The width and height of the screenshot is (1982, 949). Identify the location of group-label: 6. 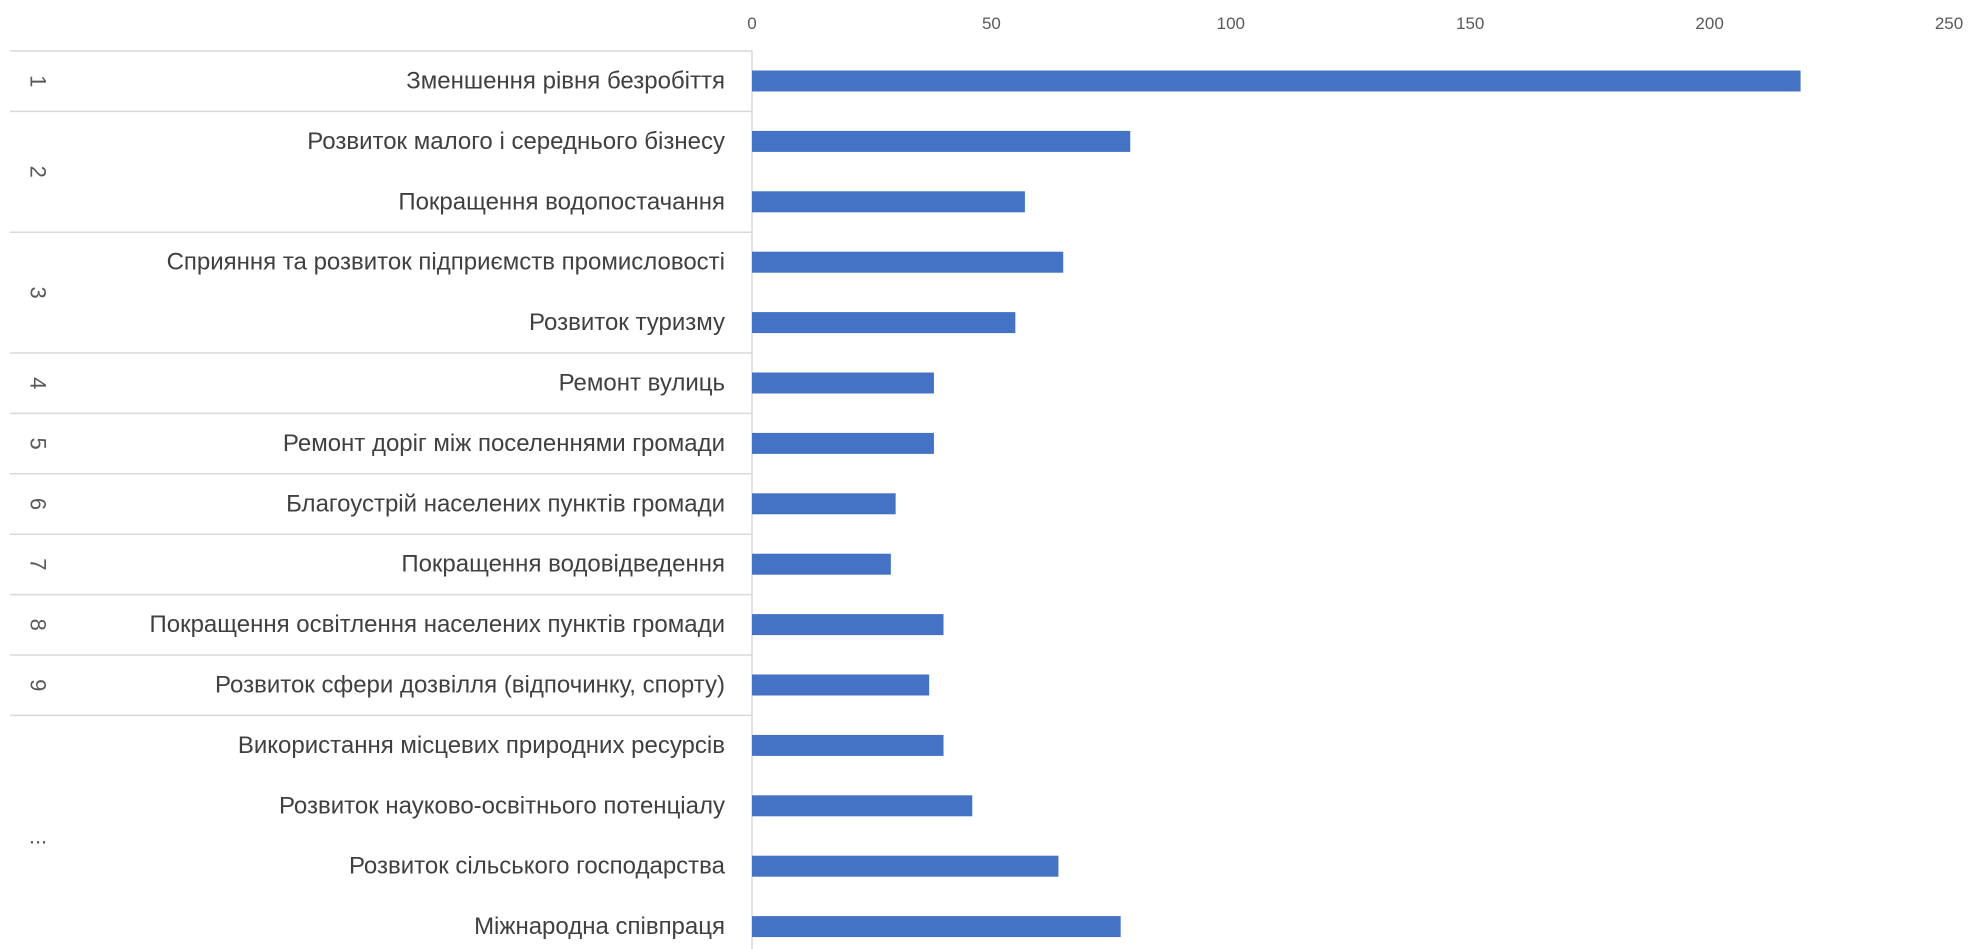
(38, 504).